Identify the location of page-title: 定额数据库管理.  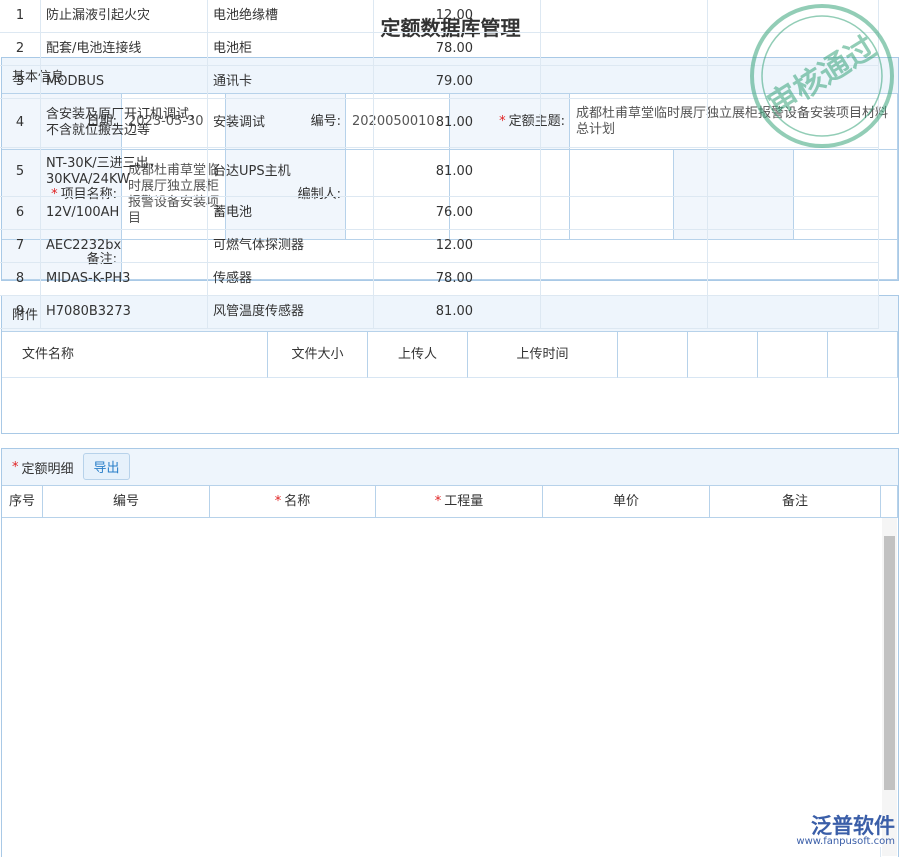
(450, 28).